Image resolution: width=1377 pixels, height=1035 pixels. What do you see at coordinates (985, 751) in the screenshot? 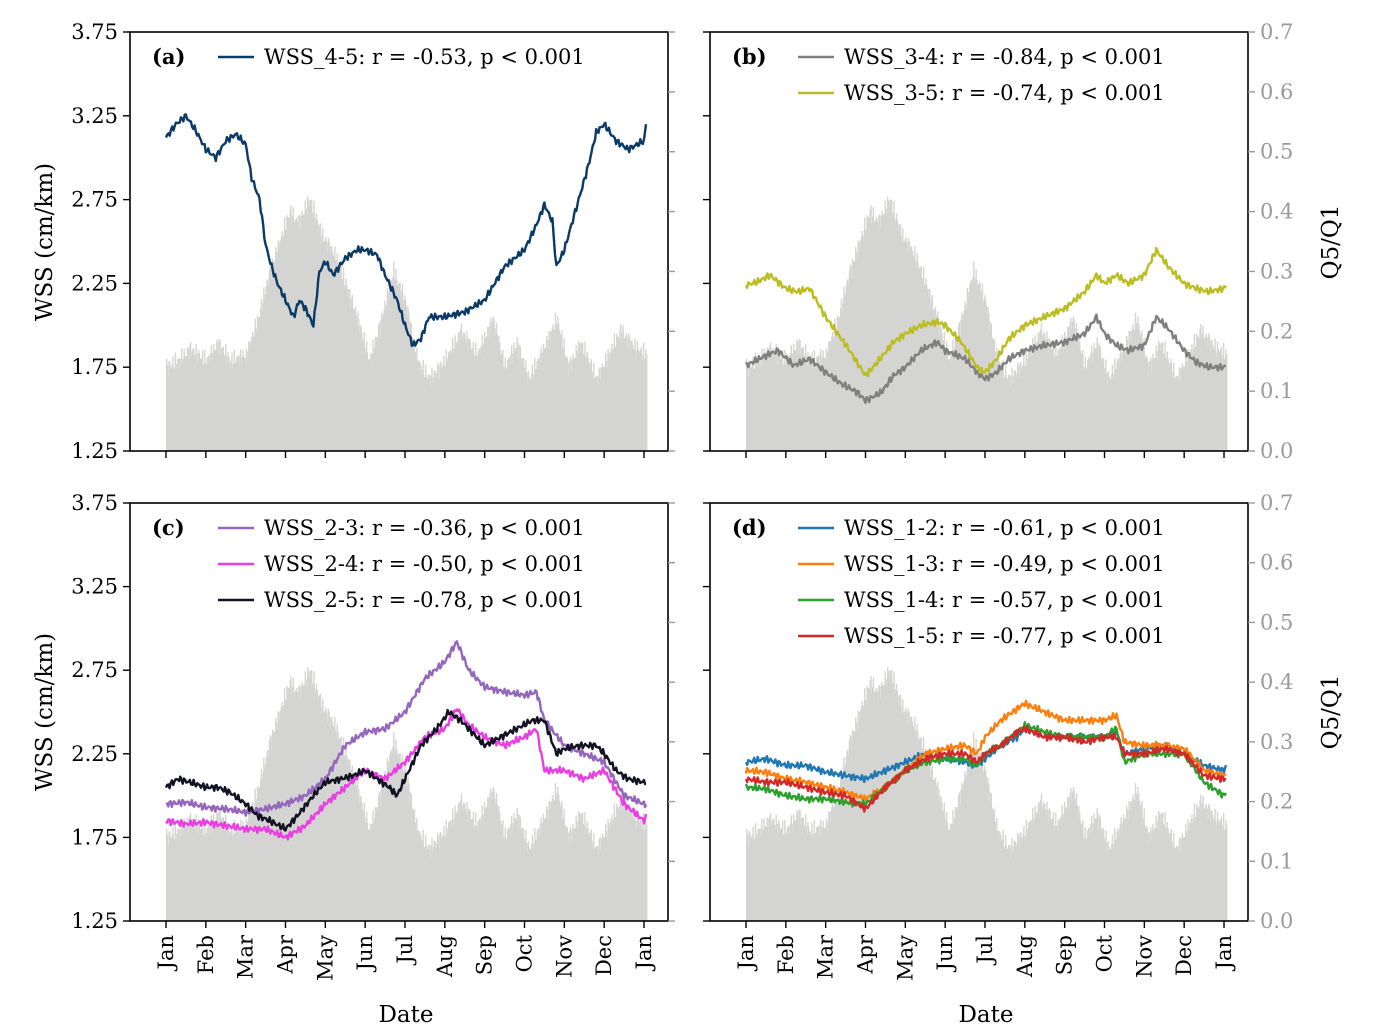
I see `series-line` at bounding box center [985, 751].